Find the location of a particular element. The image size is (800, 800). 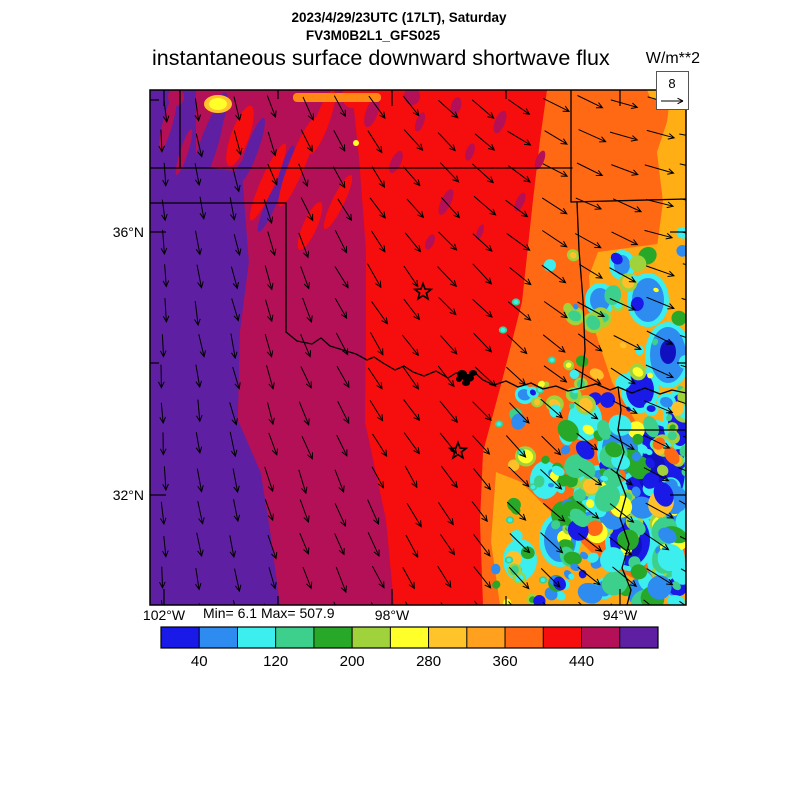

colorbar-tick-label: 200 is located at coordinates (352, 661).